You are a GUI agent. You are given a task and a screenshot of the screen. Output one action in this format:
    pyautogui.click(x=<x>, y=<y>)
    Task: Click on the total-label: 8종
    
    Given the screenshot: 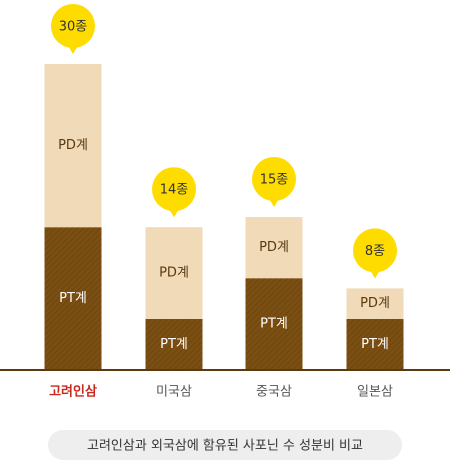 What is the action you would take?
    pyautogui.click(x=375, y=251)
    